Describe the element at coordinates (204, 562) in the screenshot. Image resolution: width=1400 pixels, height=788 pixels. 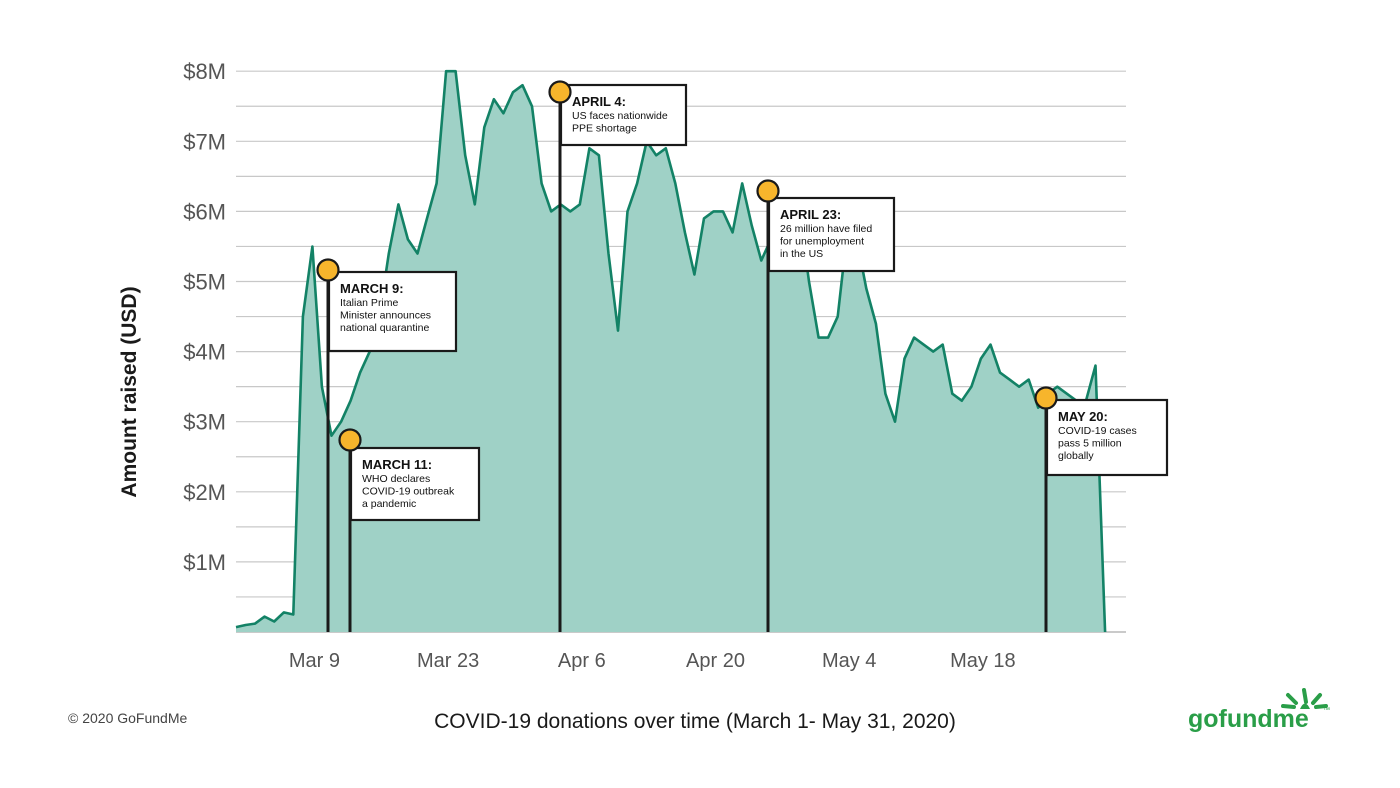
I see `y-tick-label: $1M` at that location.